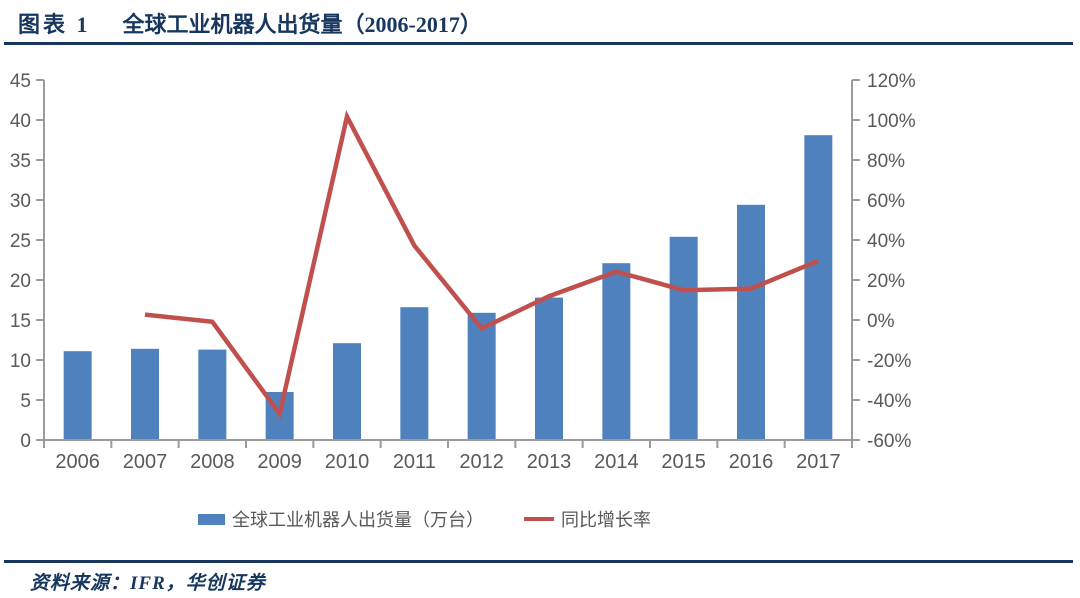 The height and width of the screenshot is (598, 1080). What do you see at coordinates (20, 81) in the screenshot?
I see `left-axis-tick-label: 45` at bounding box center [20, 81].